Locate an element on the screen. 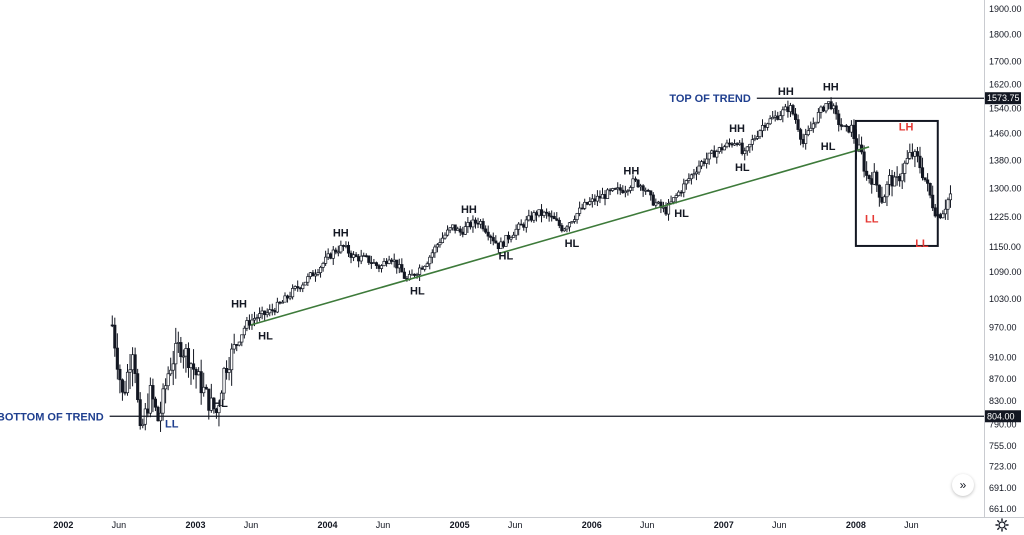 This screenshot has height=535, width=1024. highlight-box is located at coordinates (896, 183).